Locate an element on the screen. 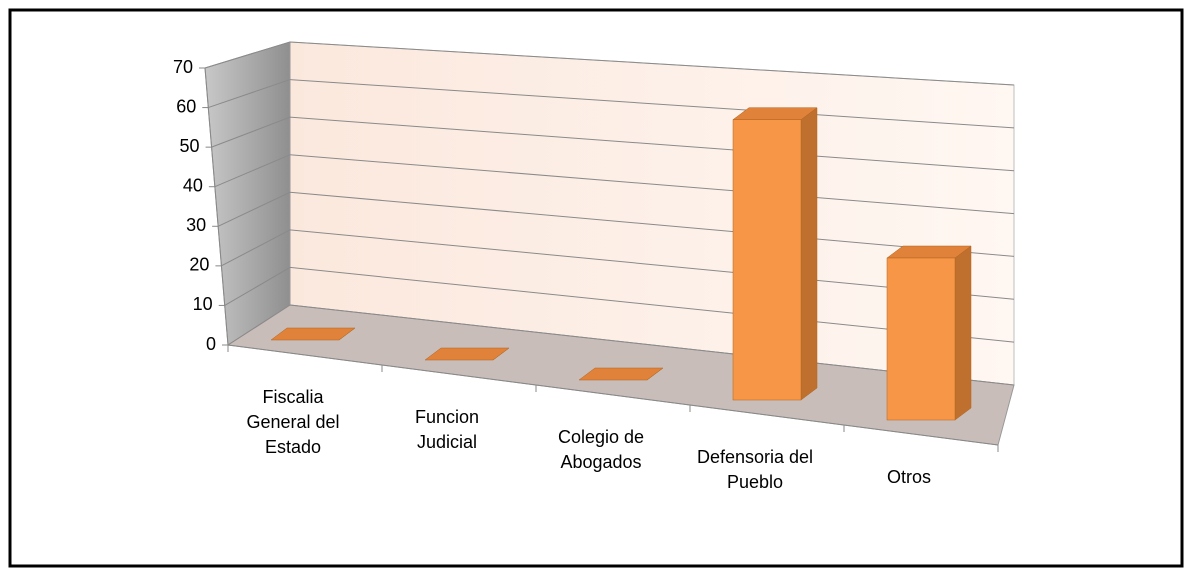 Image resolution: width=1193 pixels, height=577 pixels. y-tick-label: 60 is located at coordinates (186, 106).